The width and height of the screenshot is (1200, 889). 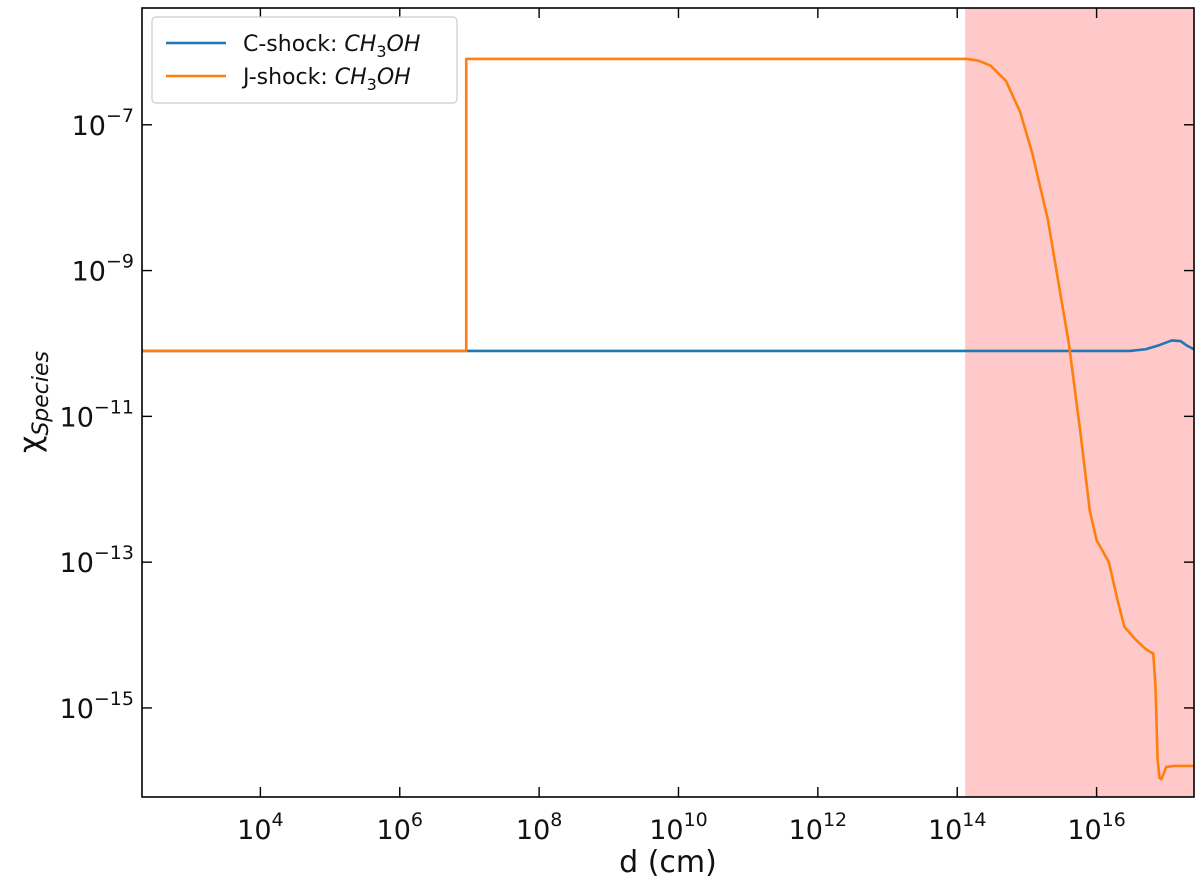 I want to click on y-tick-label: 10⁻¹³, so click(x=97, y=560).